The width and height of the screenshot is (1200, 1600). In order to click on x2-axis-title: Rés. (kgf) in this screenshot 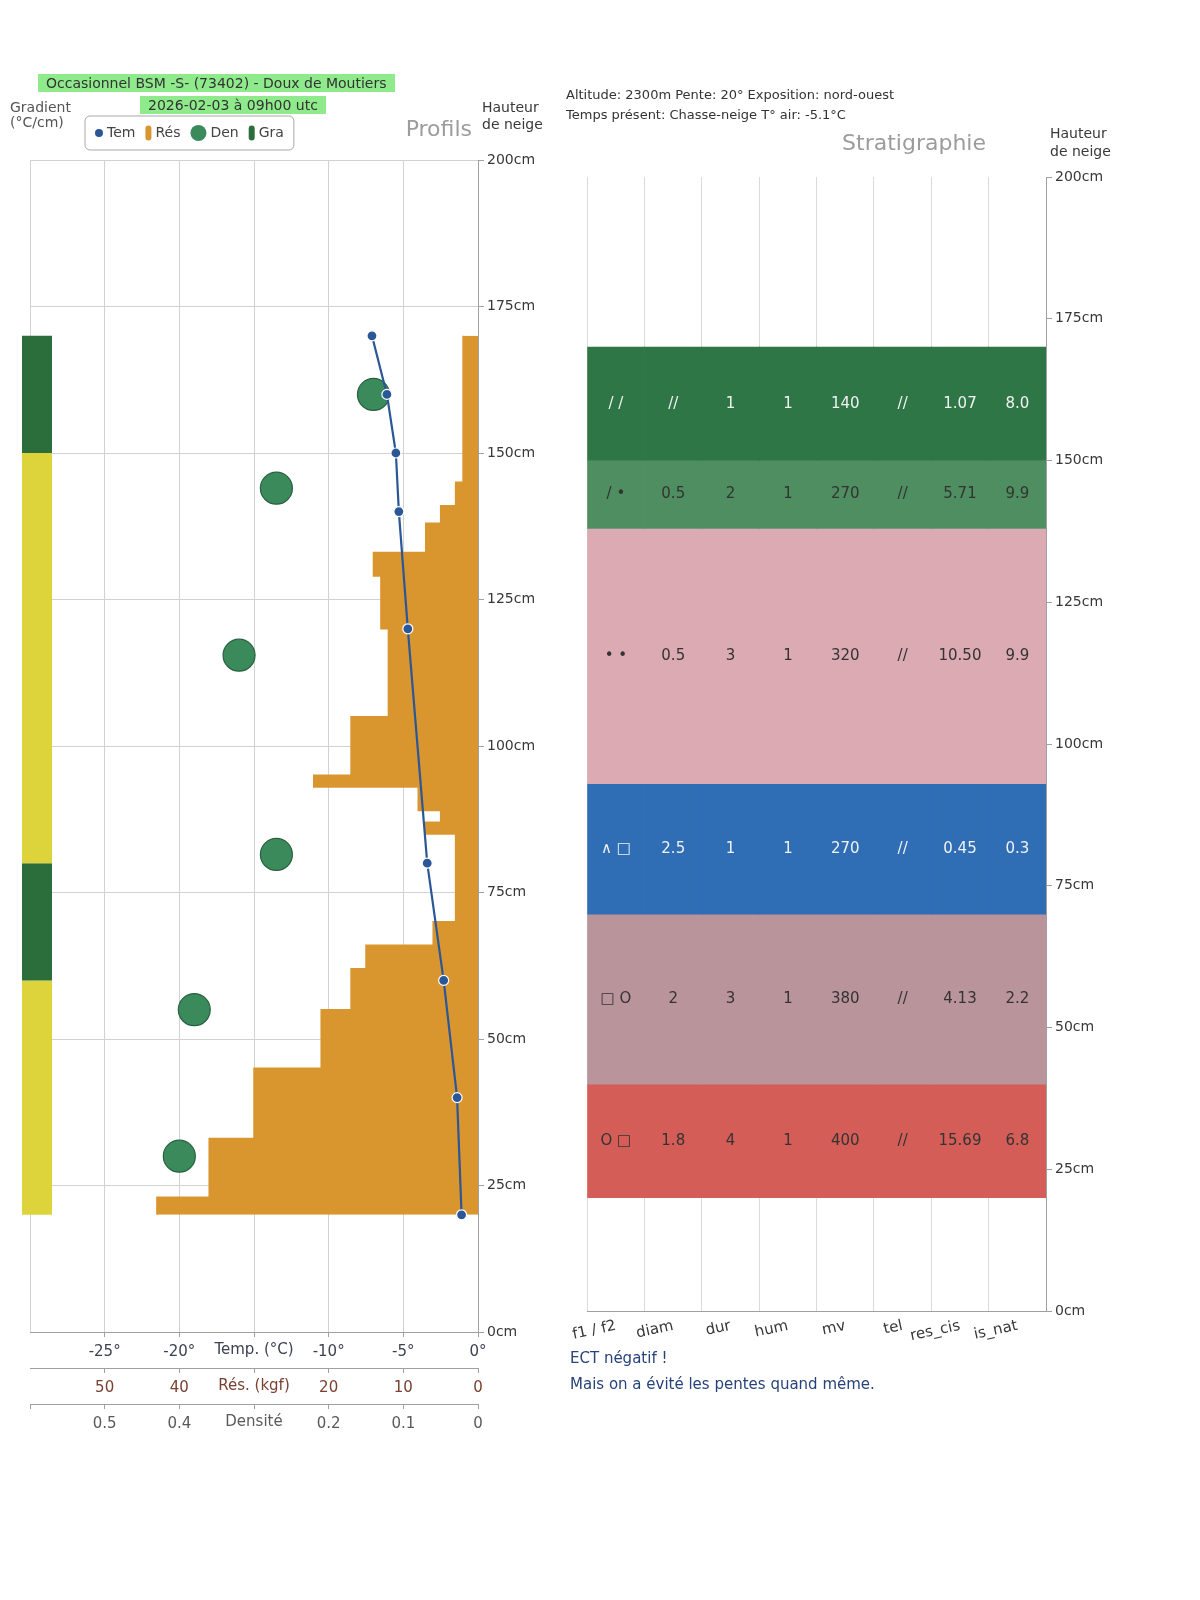, I will do `click(254, 1385)`.